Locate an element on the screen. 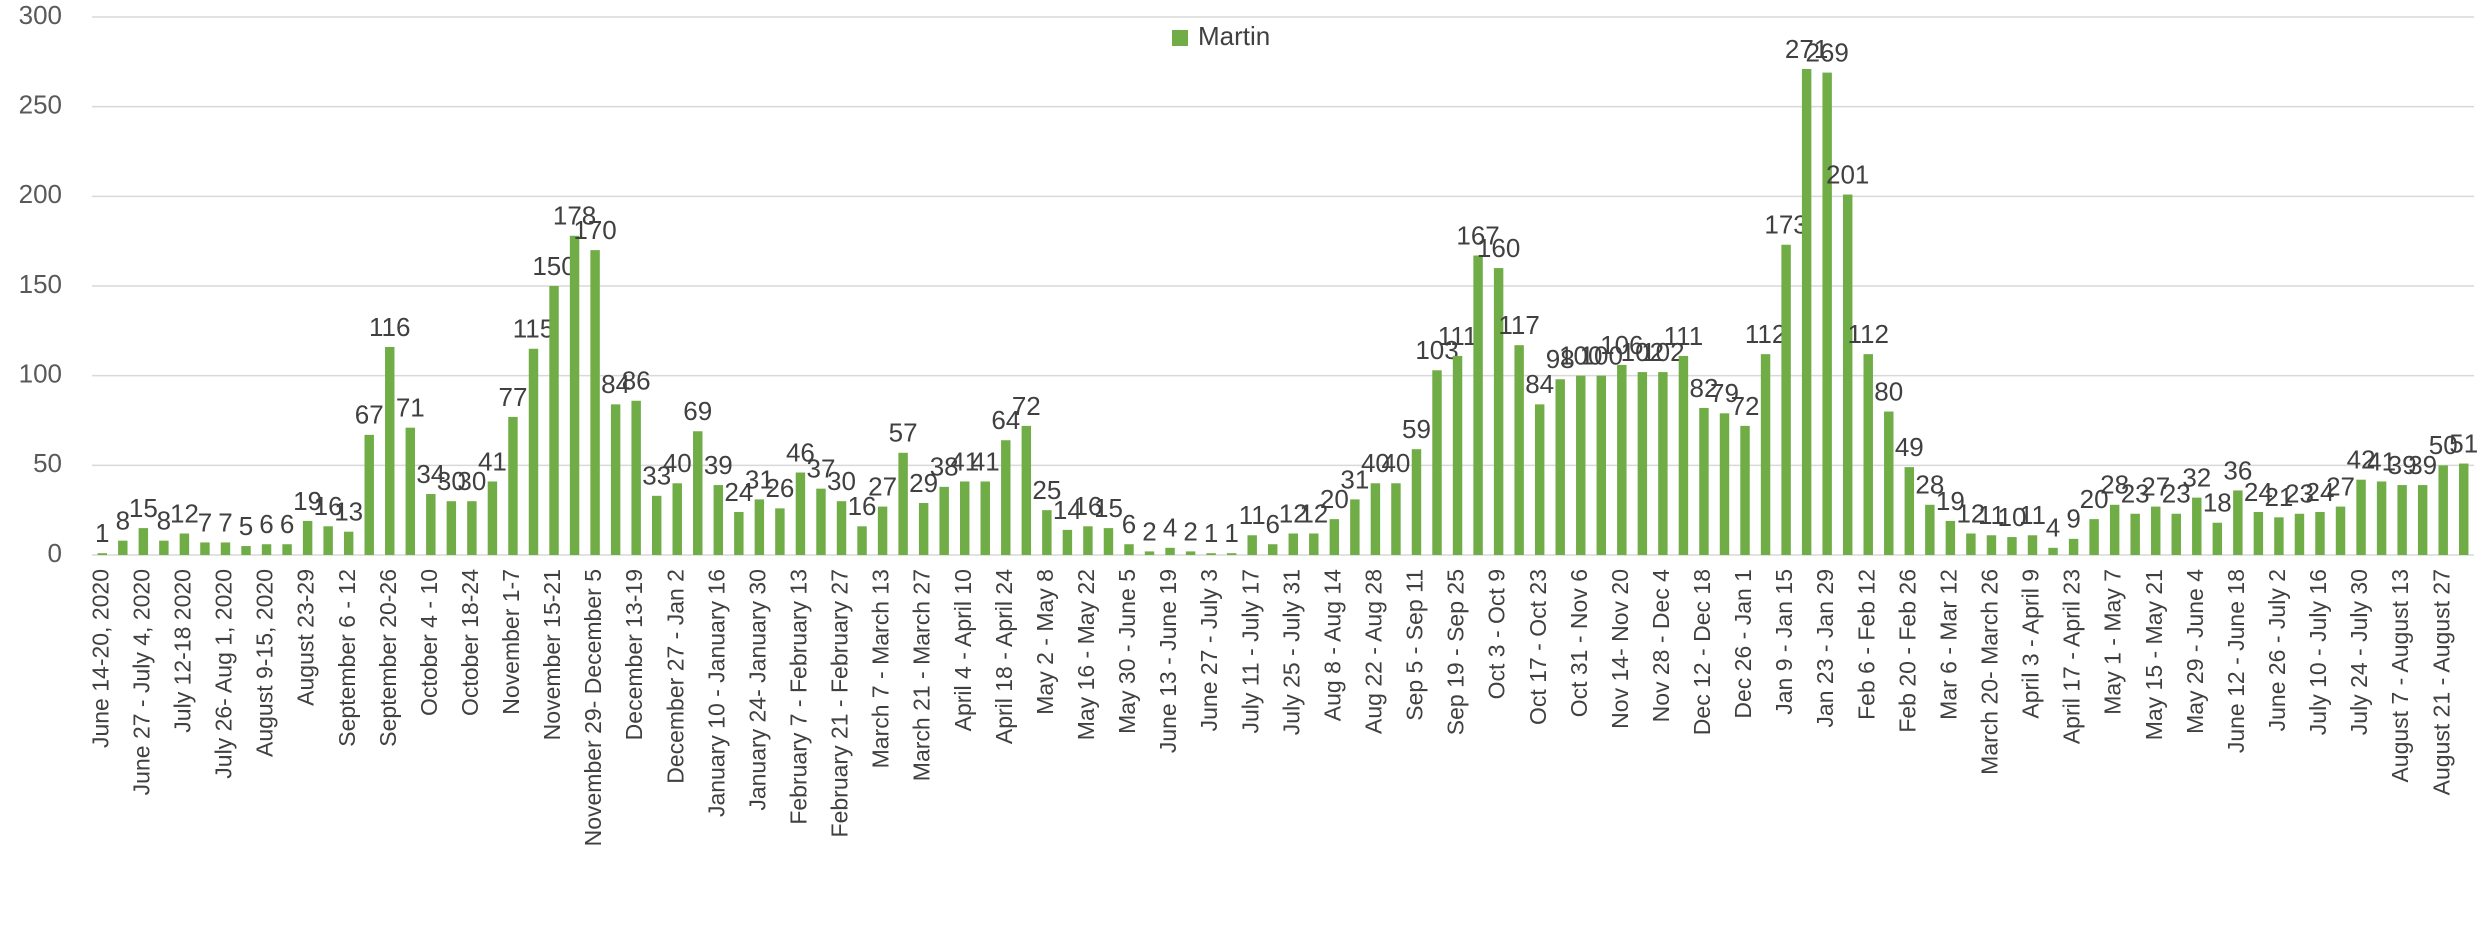 The width and height of the screenshot is (2479, 926). data-label: 36 is located at coordinates (2237, 470).